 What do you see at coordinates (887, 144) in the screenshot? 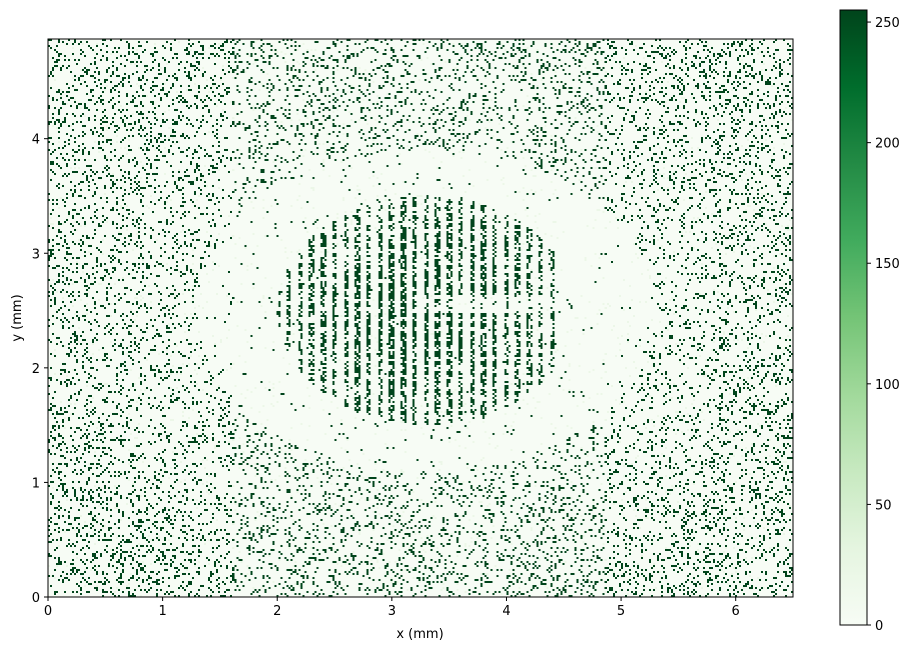
I see `colorbar-tick-label: 200` at bounding box center [887, 144].